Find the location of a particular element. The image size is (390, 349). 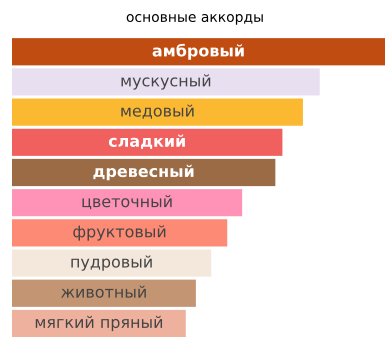

y-tick-label: медовый is located at coordinates (157, 111).